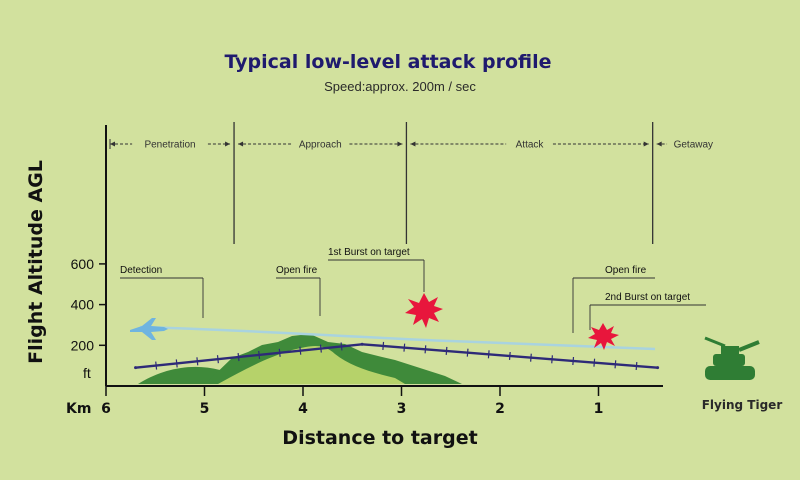 The image size is (800, 480). What do you see at coordinates (83, 305) in the screenshot?
I see `y-tick-label: 400` at bounding box center [83, 305].